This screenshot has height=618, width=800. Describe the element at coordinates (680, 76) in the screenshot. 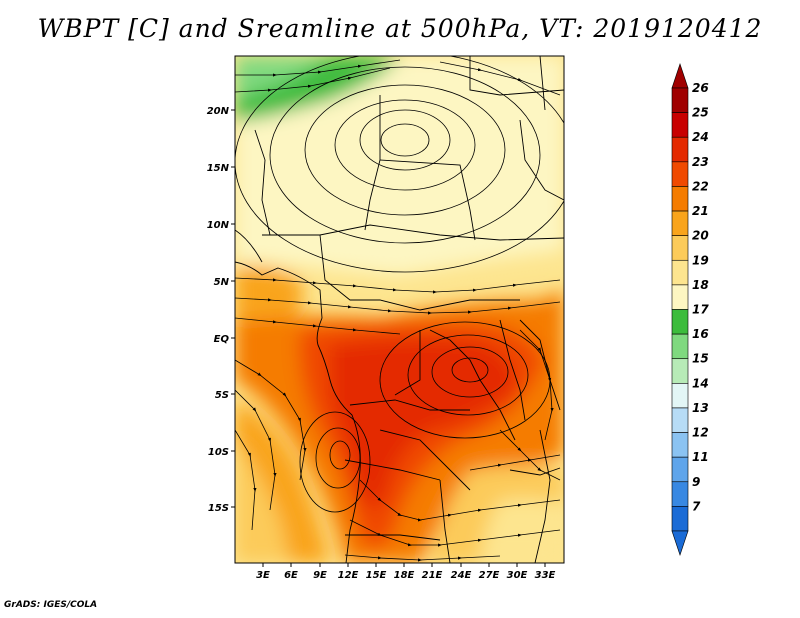

I see `colorbar-max-arrow` at that location.